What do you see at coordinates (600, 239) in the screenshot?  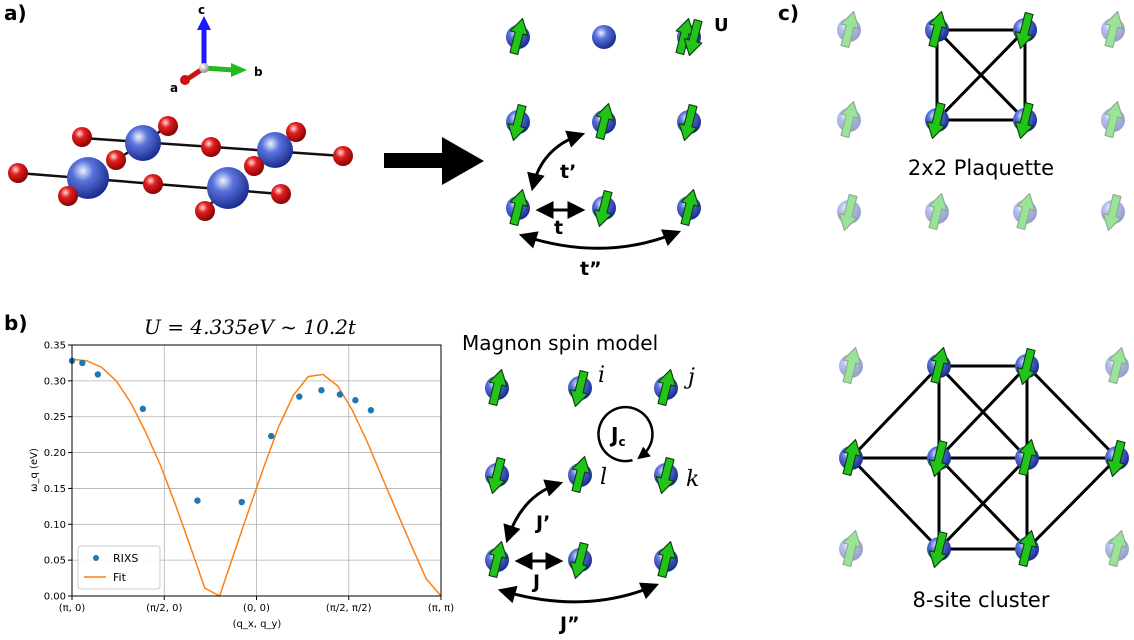 I see `hopping-t-double-prime-arrow` at bounding box center [600, 239].